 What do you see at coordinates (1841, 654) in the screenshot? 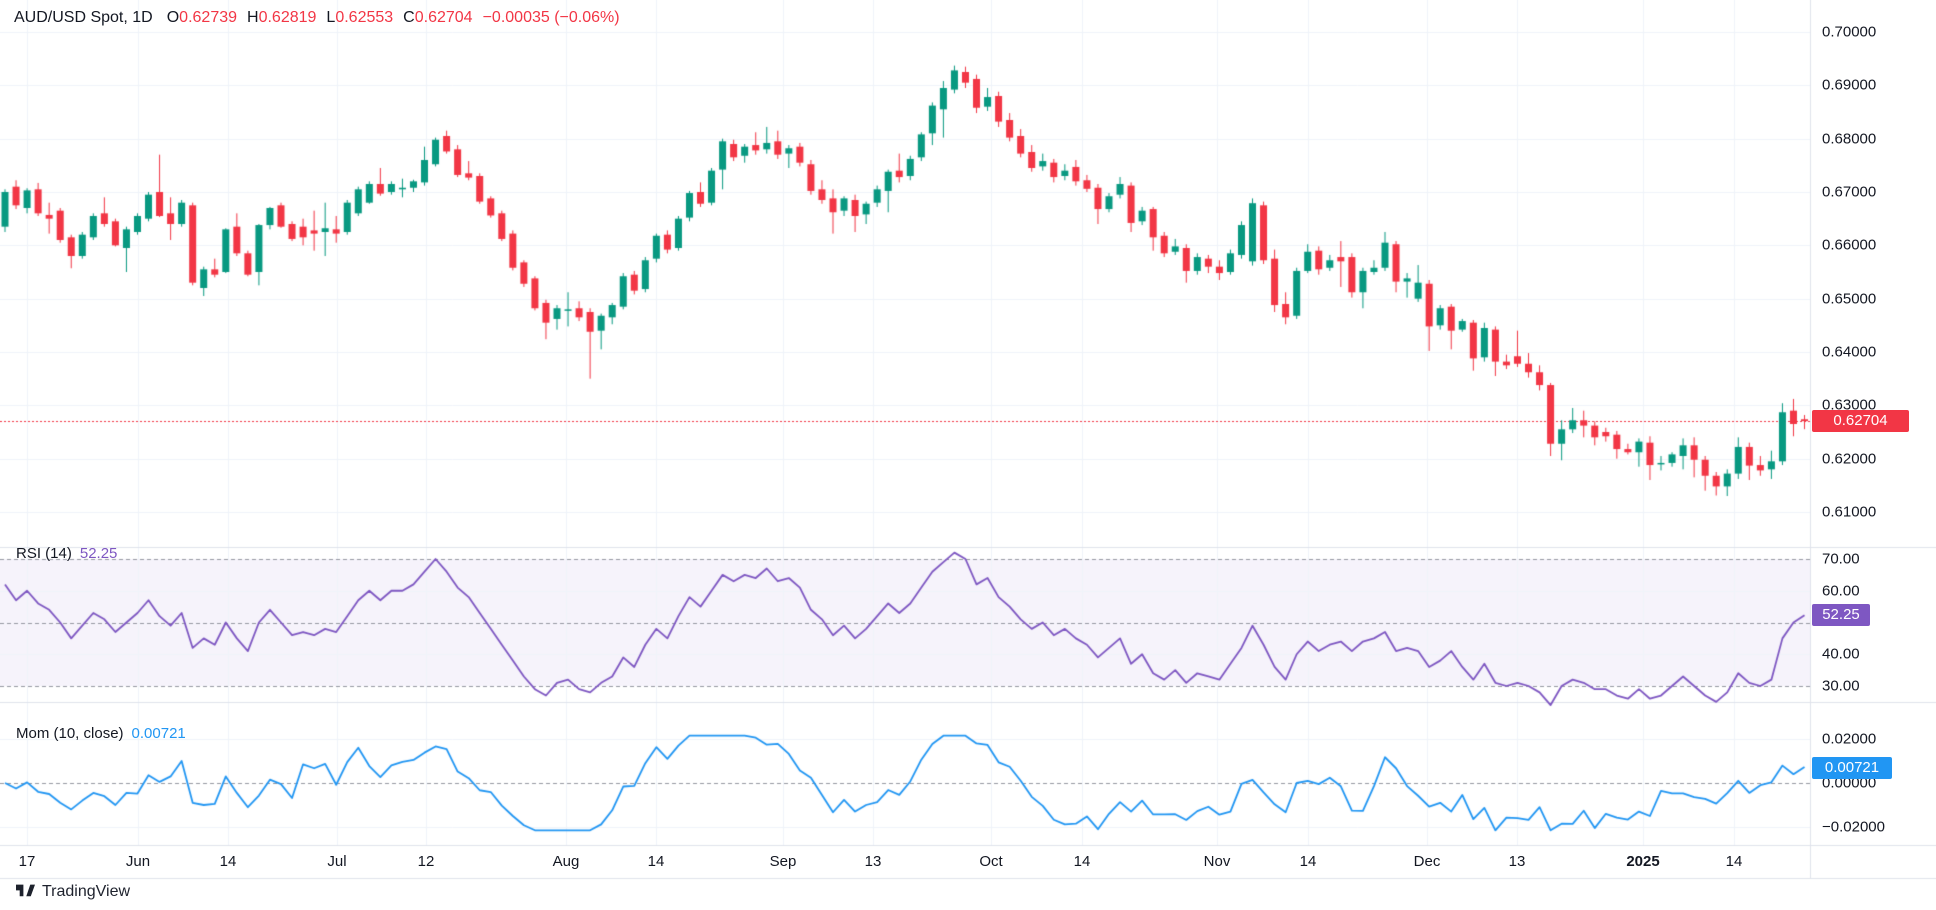
I see `axis-tick-label: 40.00` at bounding box center [1841, 654].